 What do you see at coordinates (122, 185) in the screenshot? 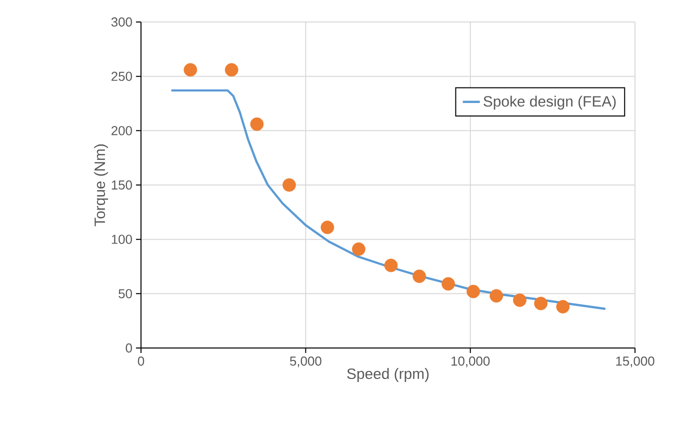
I see `y-tick-label: 150` at bounding box center [122, 185].